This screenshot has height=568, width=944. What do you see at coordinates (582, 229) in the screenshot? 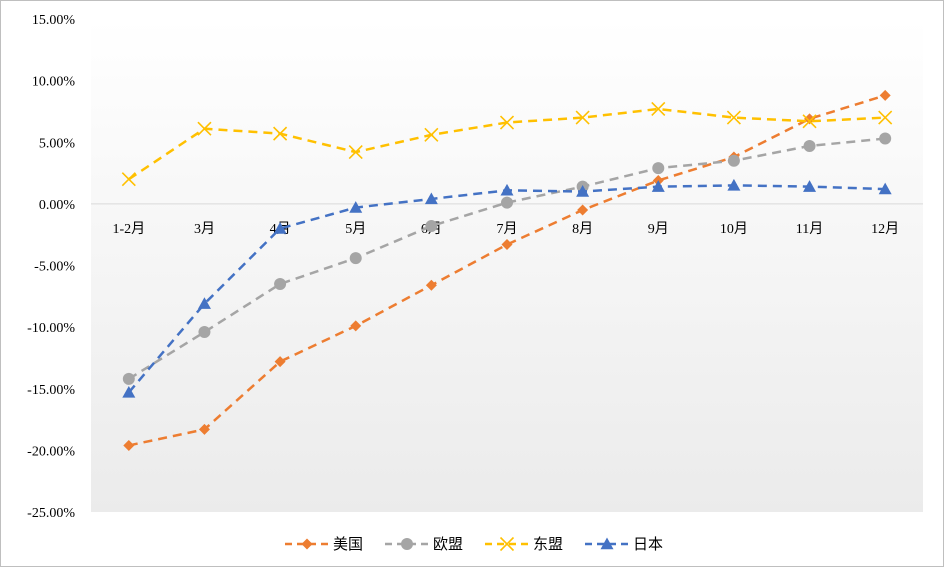
I see `x-tick-label: 8月` at bounding box center [582, 229].